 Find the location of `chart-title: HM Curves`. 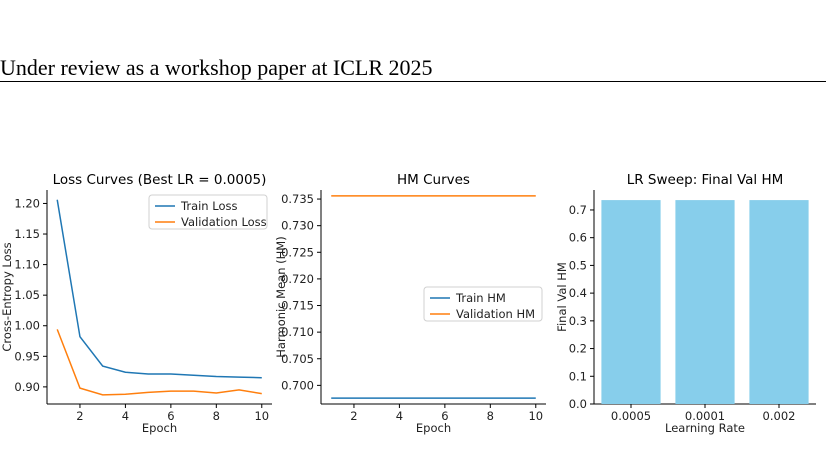

chart-title: HM Curves is located at coordinates (433, 180).